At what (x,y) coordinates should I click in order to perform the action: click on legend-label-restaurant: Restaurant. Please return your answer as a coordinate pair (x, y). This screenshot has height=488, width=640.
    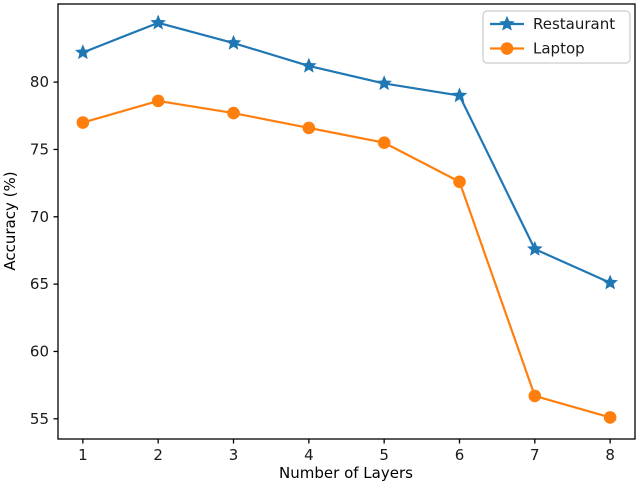
    Looking at the image, I should click on (574, 24).